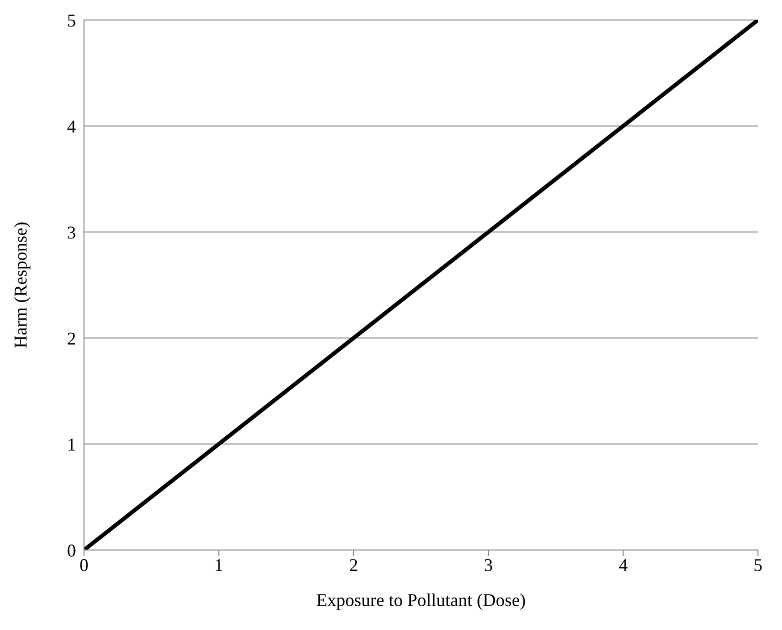 Image resolution: width=782 pixels, height=630 pixels. Describe the element at coordinates (71, 338) in the screenshot. I see `y-tick-label: 2` at that location.